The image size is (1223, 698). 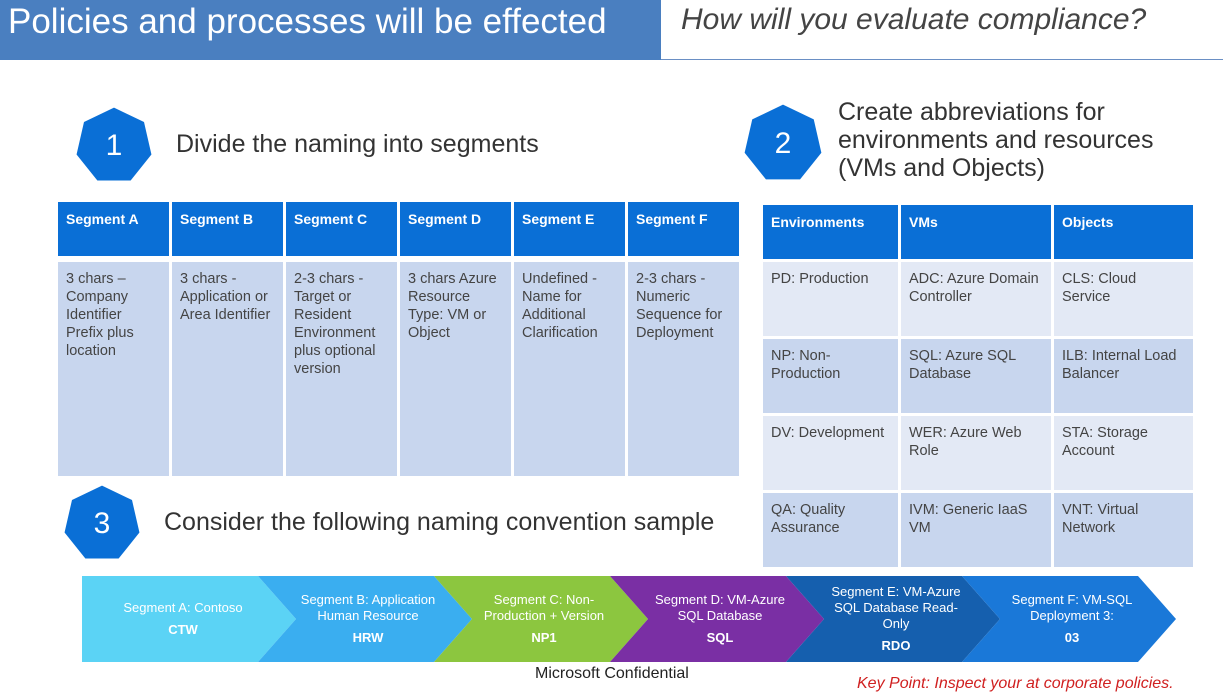 I want to click on object-cell: VNT: Virtual Network, so click(x=1123, y=530).